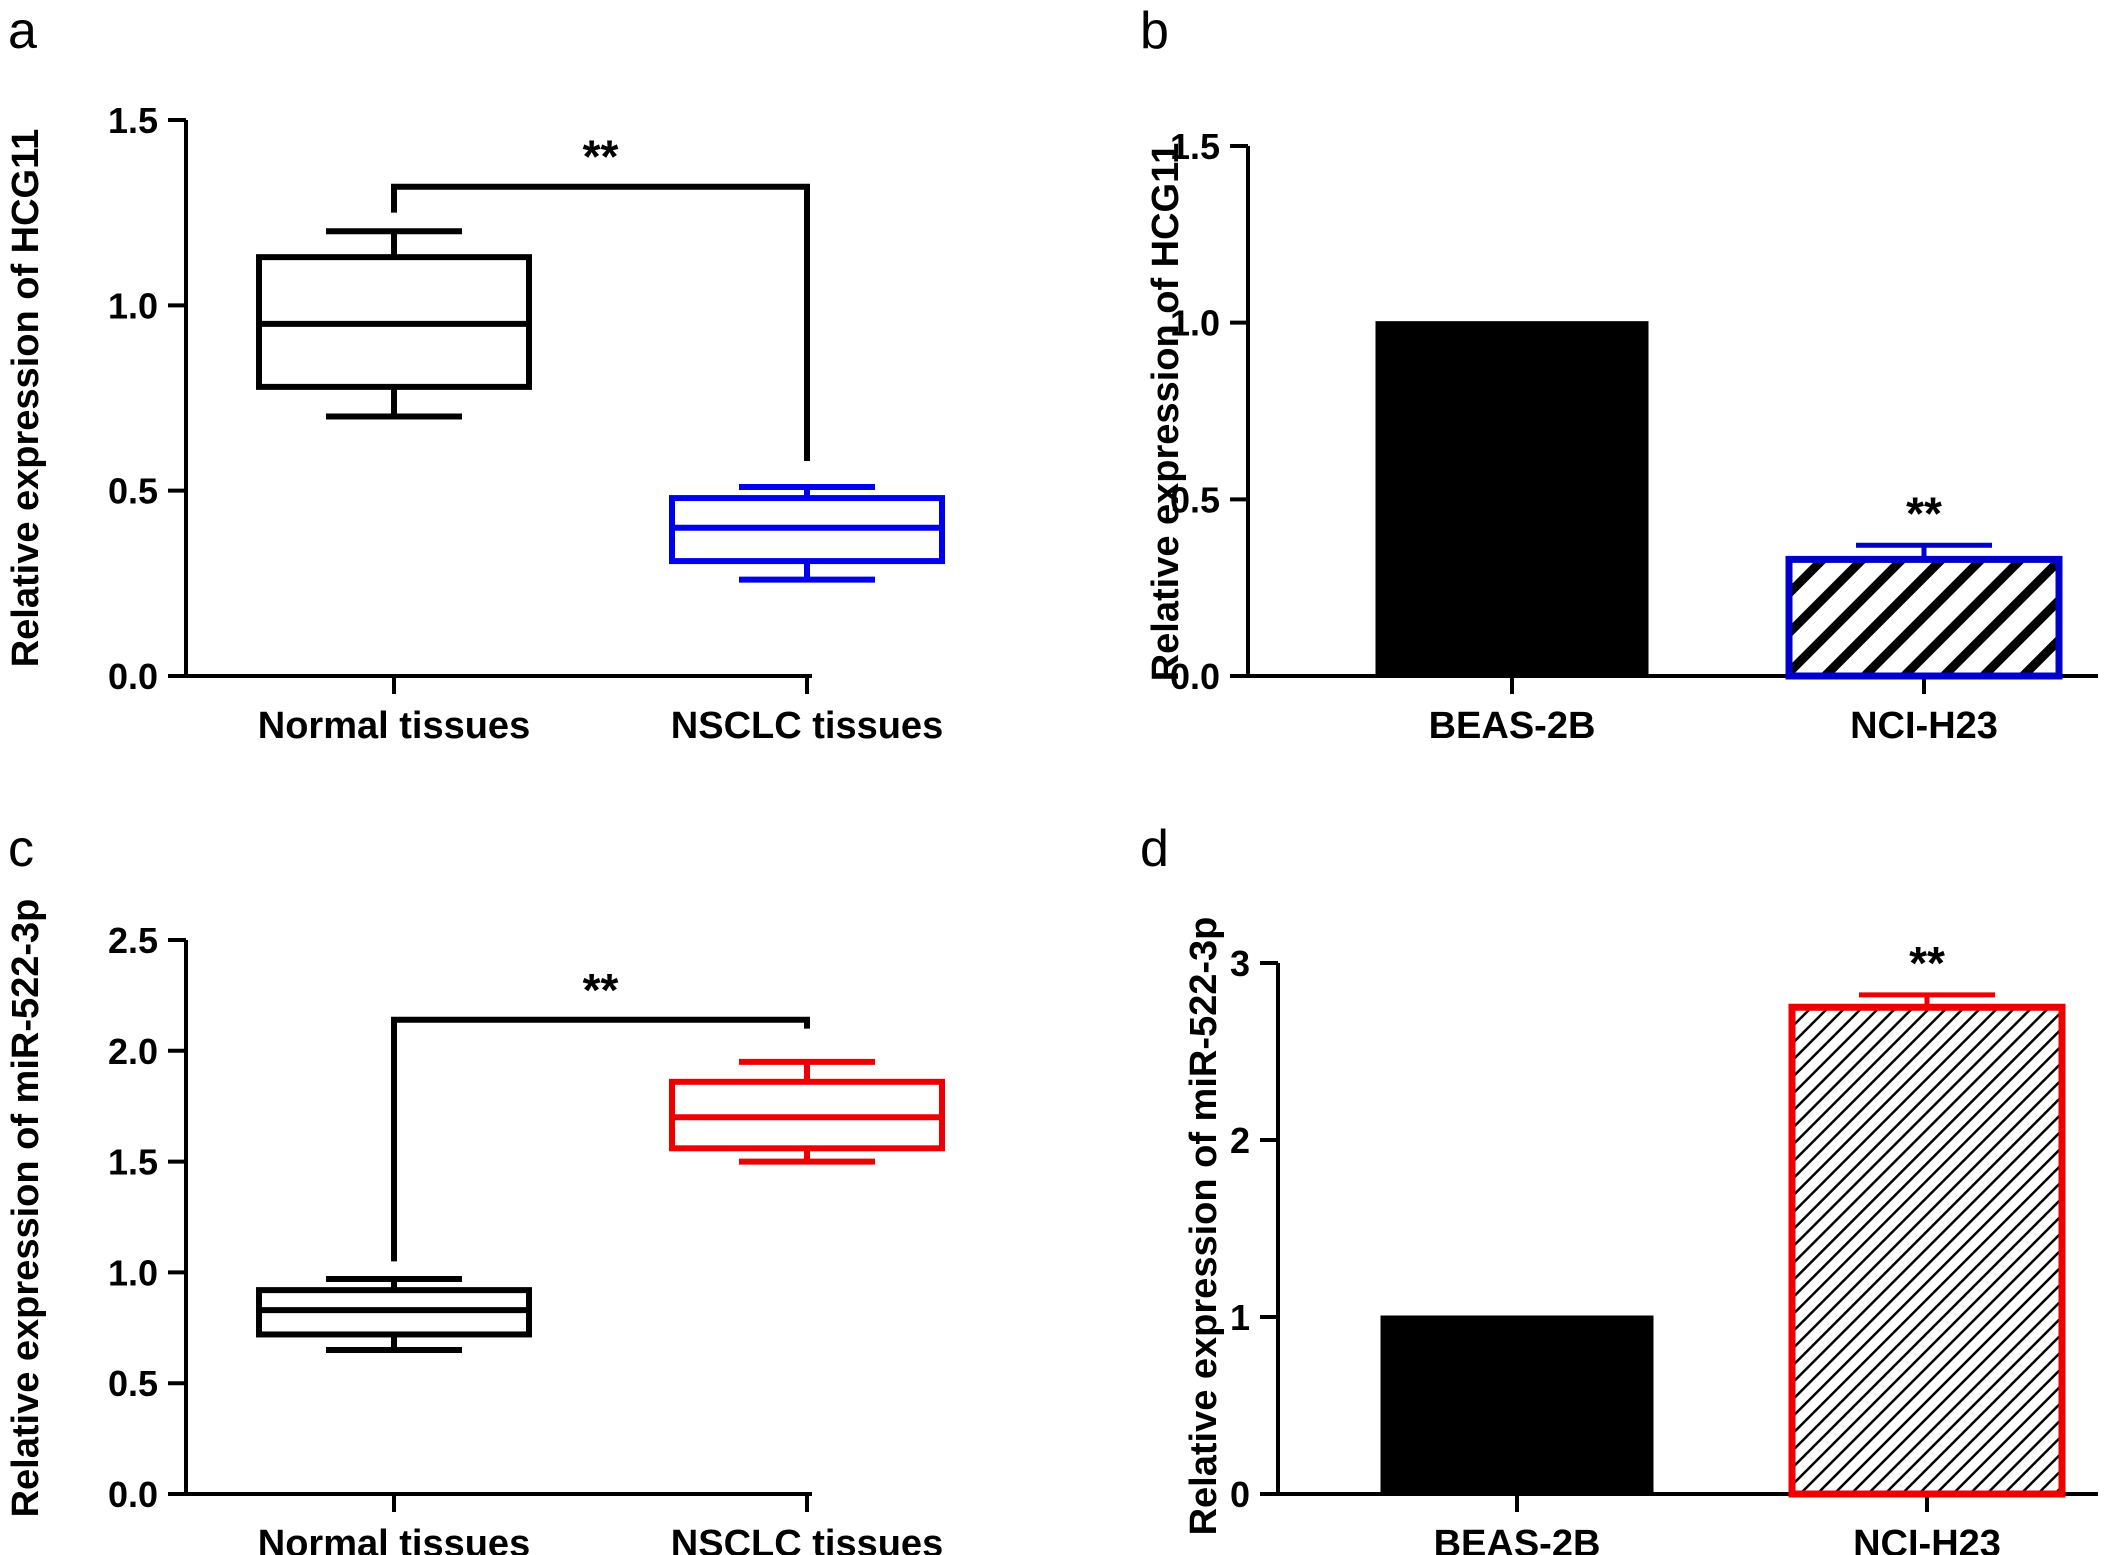  Describe the element at coordinates (1154, 31) in the screenshot. I see `panel-letter-b: b` at that location.